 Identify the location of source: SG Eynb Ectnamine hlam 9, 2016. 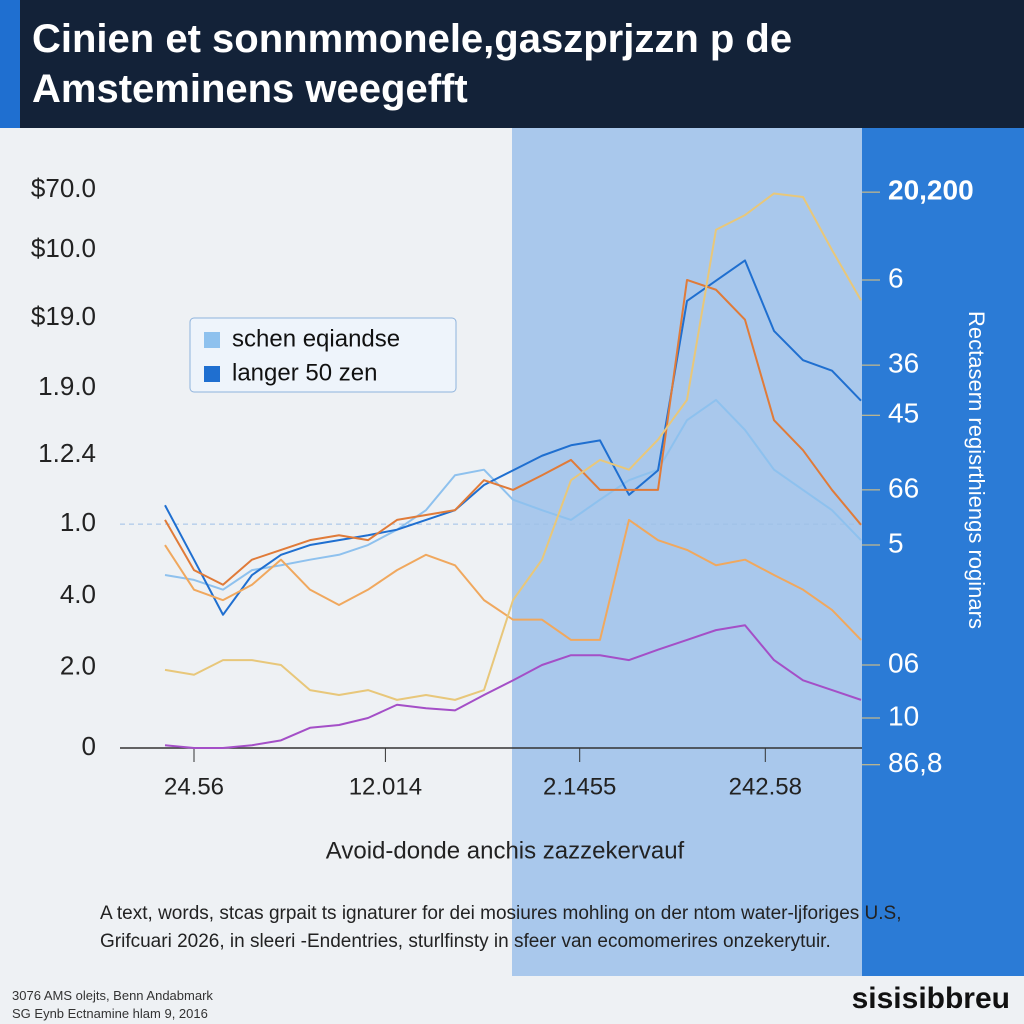
(110, 1013).